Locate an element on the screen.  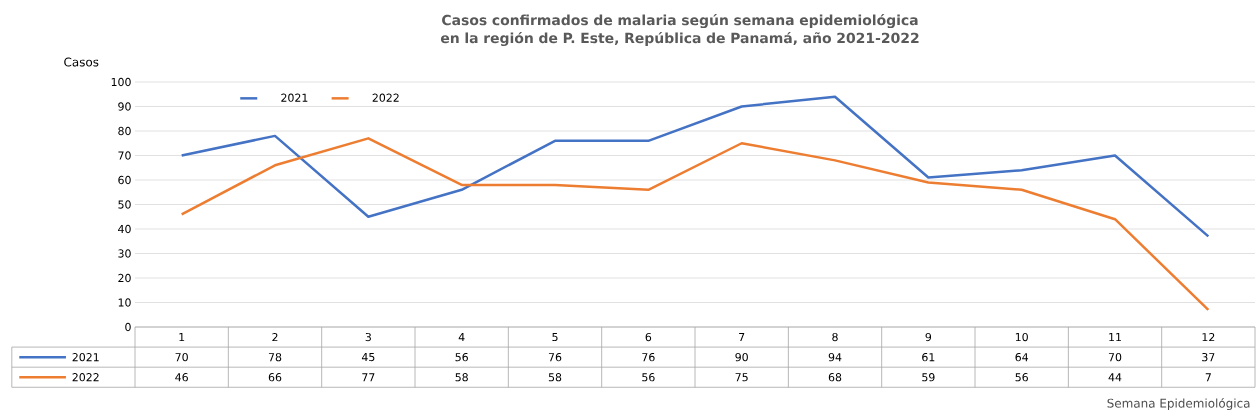
x-tick-label: 8 is located at coordinates (835, 337).